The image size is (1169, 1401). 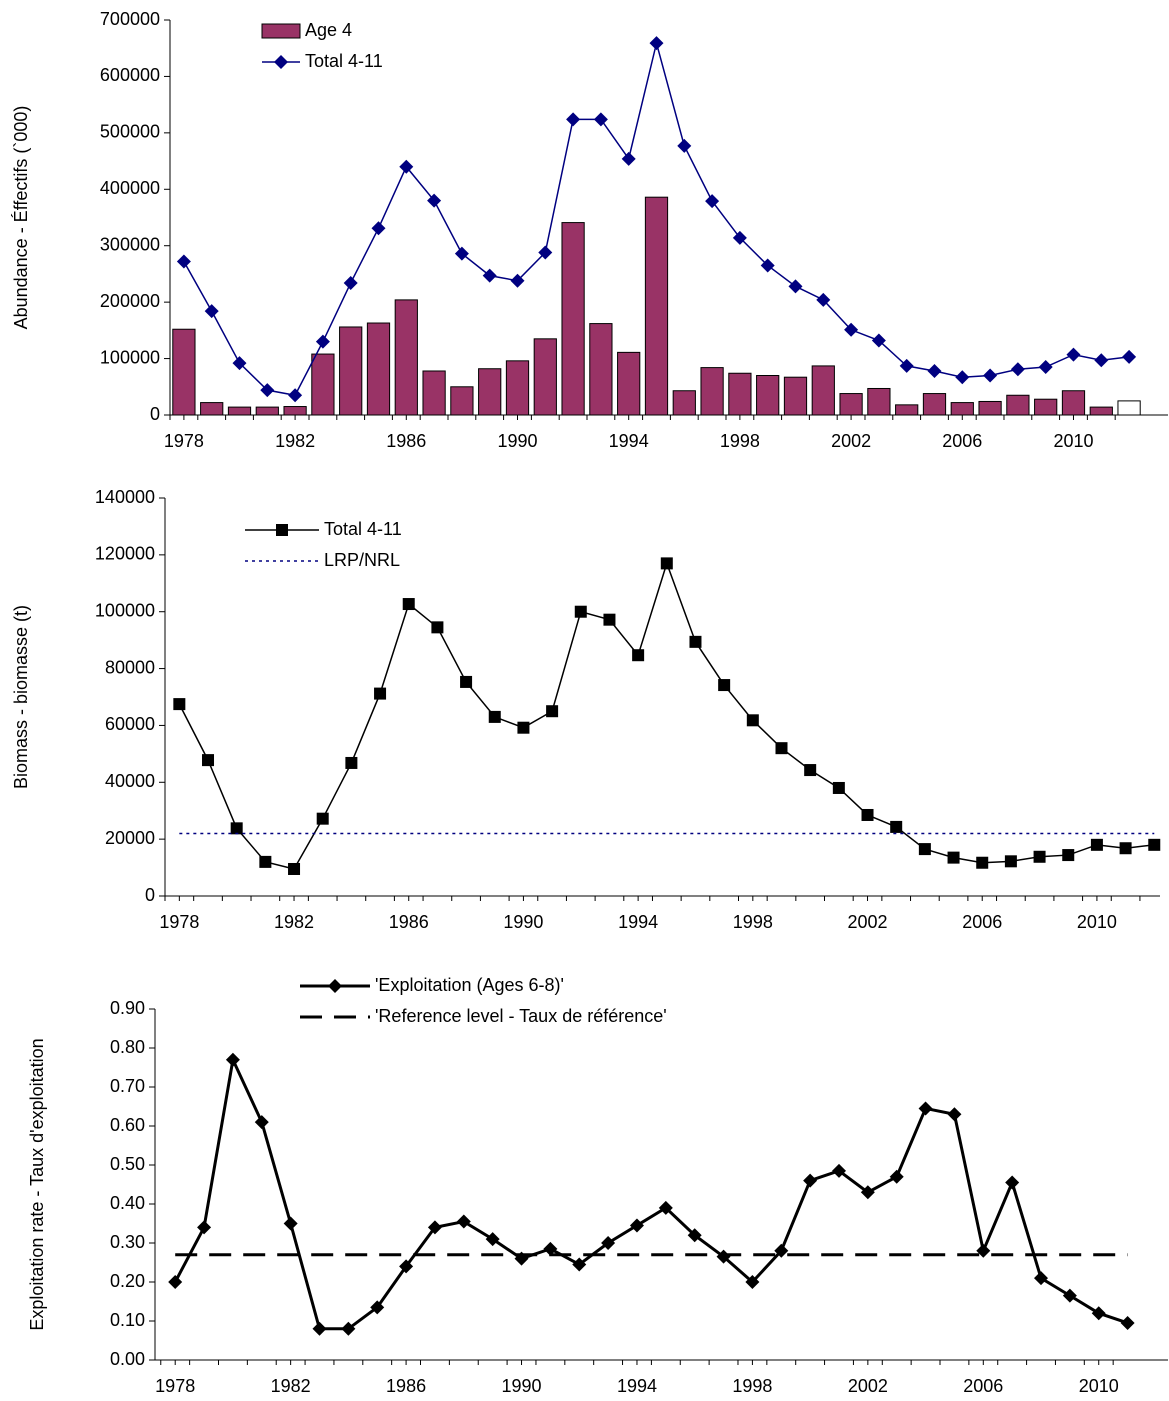 What do you see at coordinates (752, 1386) in the screenshot?
I see `x-tick-label: 1998` at bounding box center [752, 1386].